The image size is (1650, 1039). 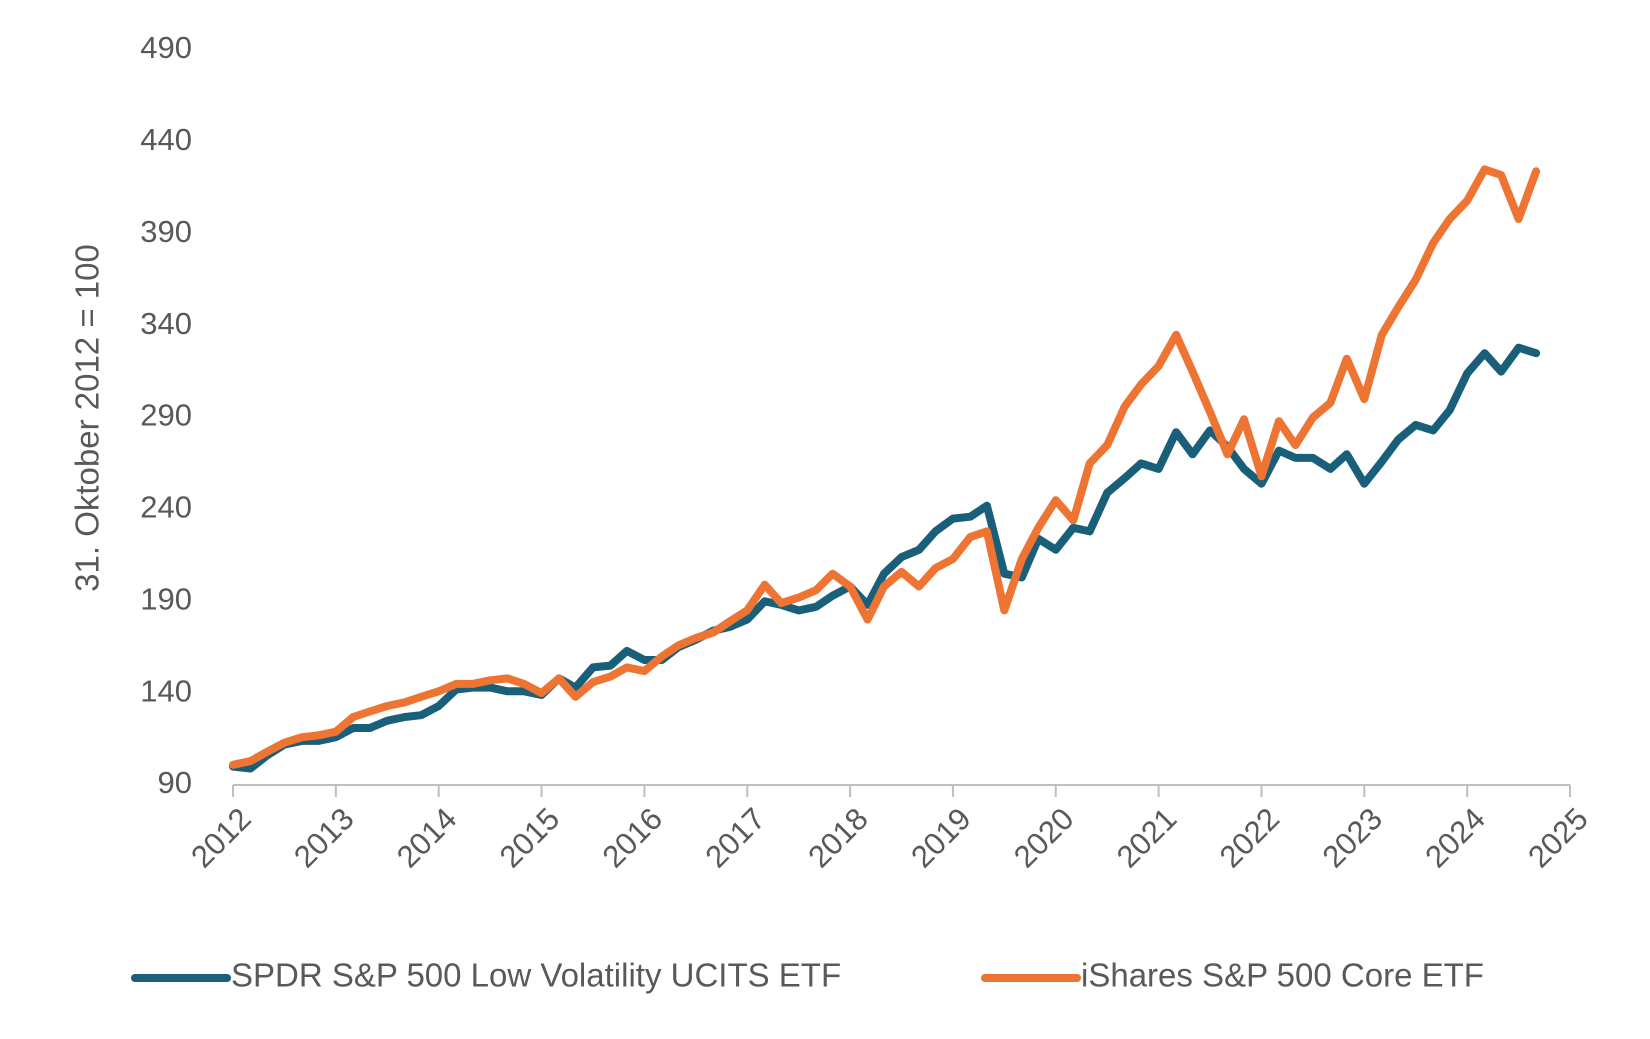 What do you see at coordinates (1558, 838) in the screenshot?
I see `x-tick-label: 2025` at bounding box center [1558, 838].